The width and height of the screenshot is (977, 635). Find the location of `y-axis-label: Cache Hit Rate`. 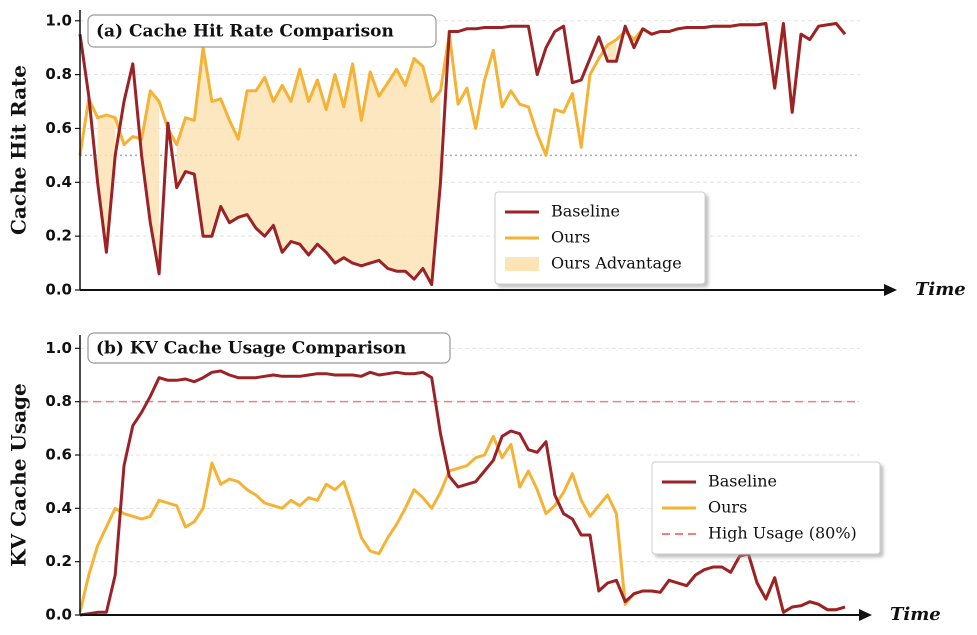

y-axis-label: Cache Hit Rate is located at coordinates (19, 150).